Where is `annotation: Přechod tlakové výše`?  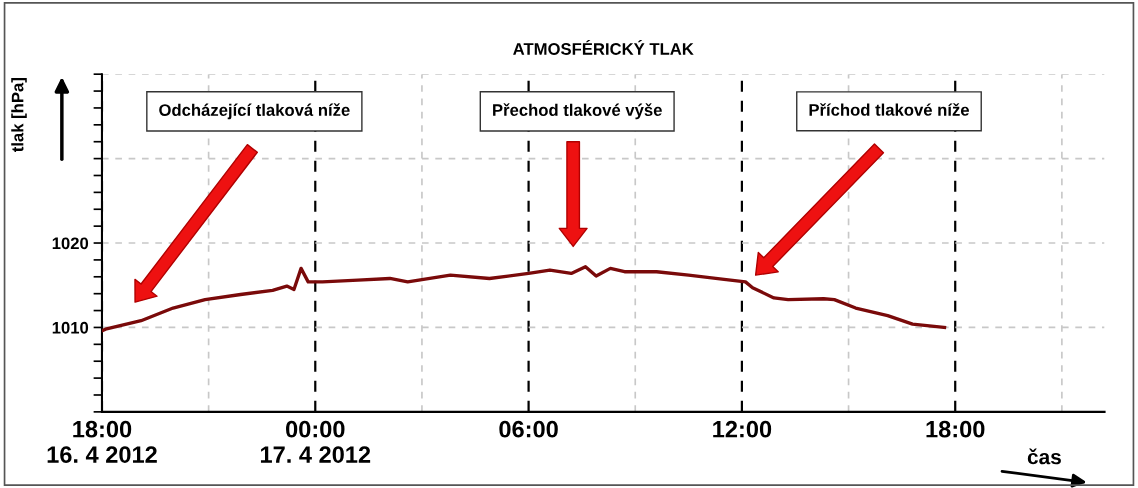 annotation: Přechod tlakové výše is located at coordinates (577, 111).